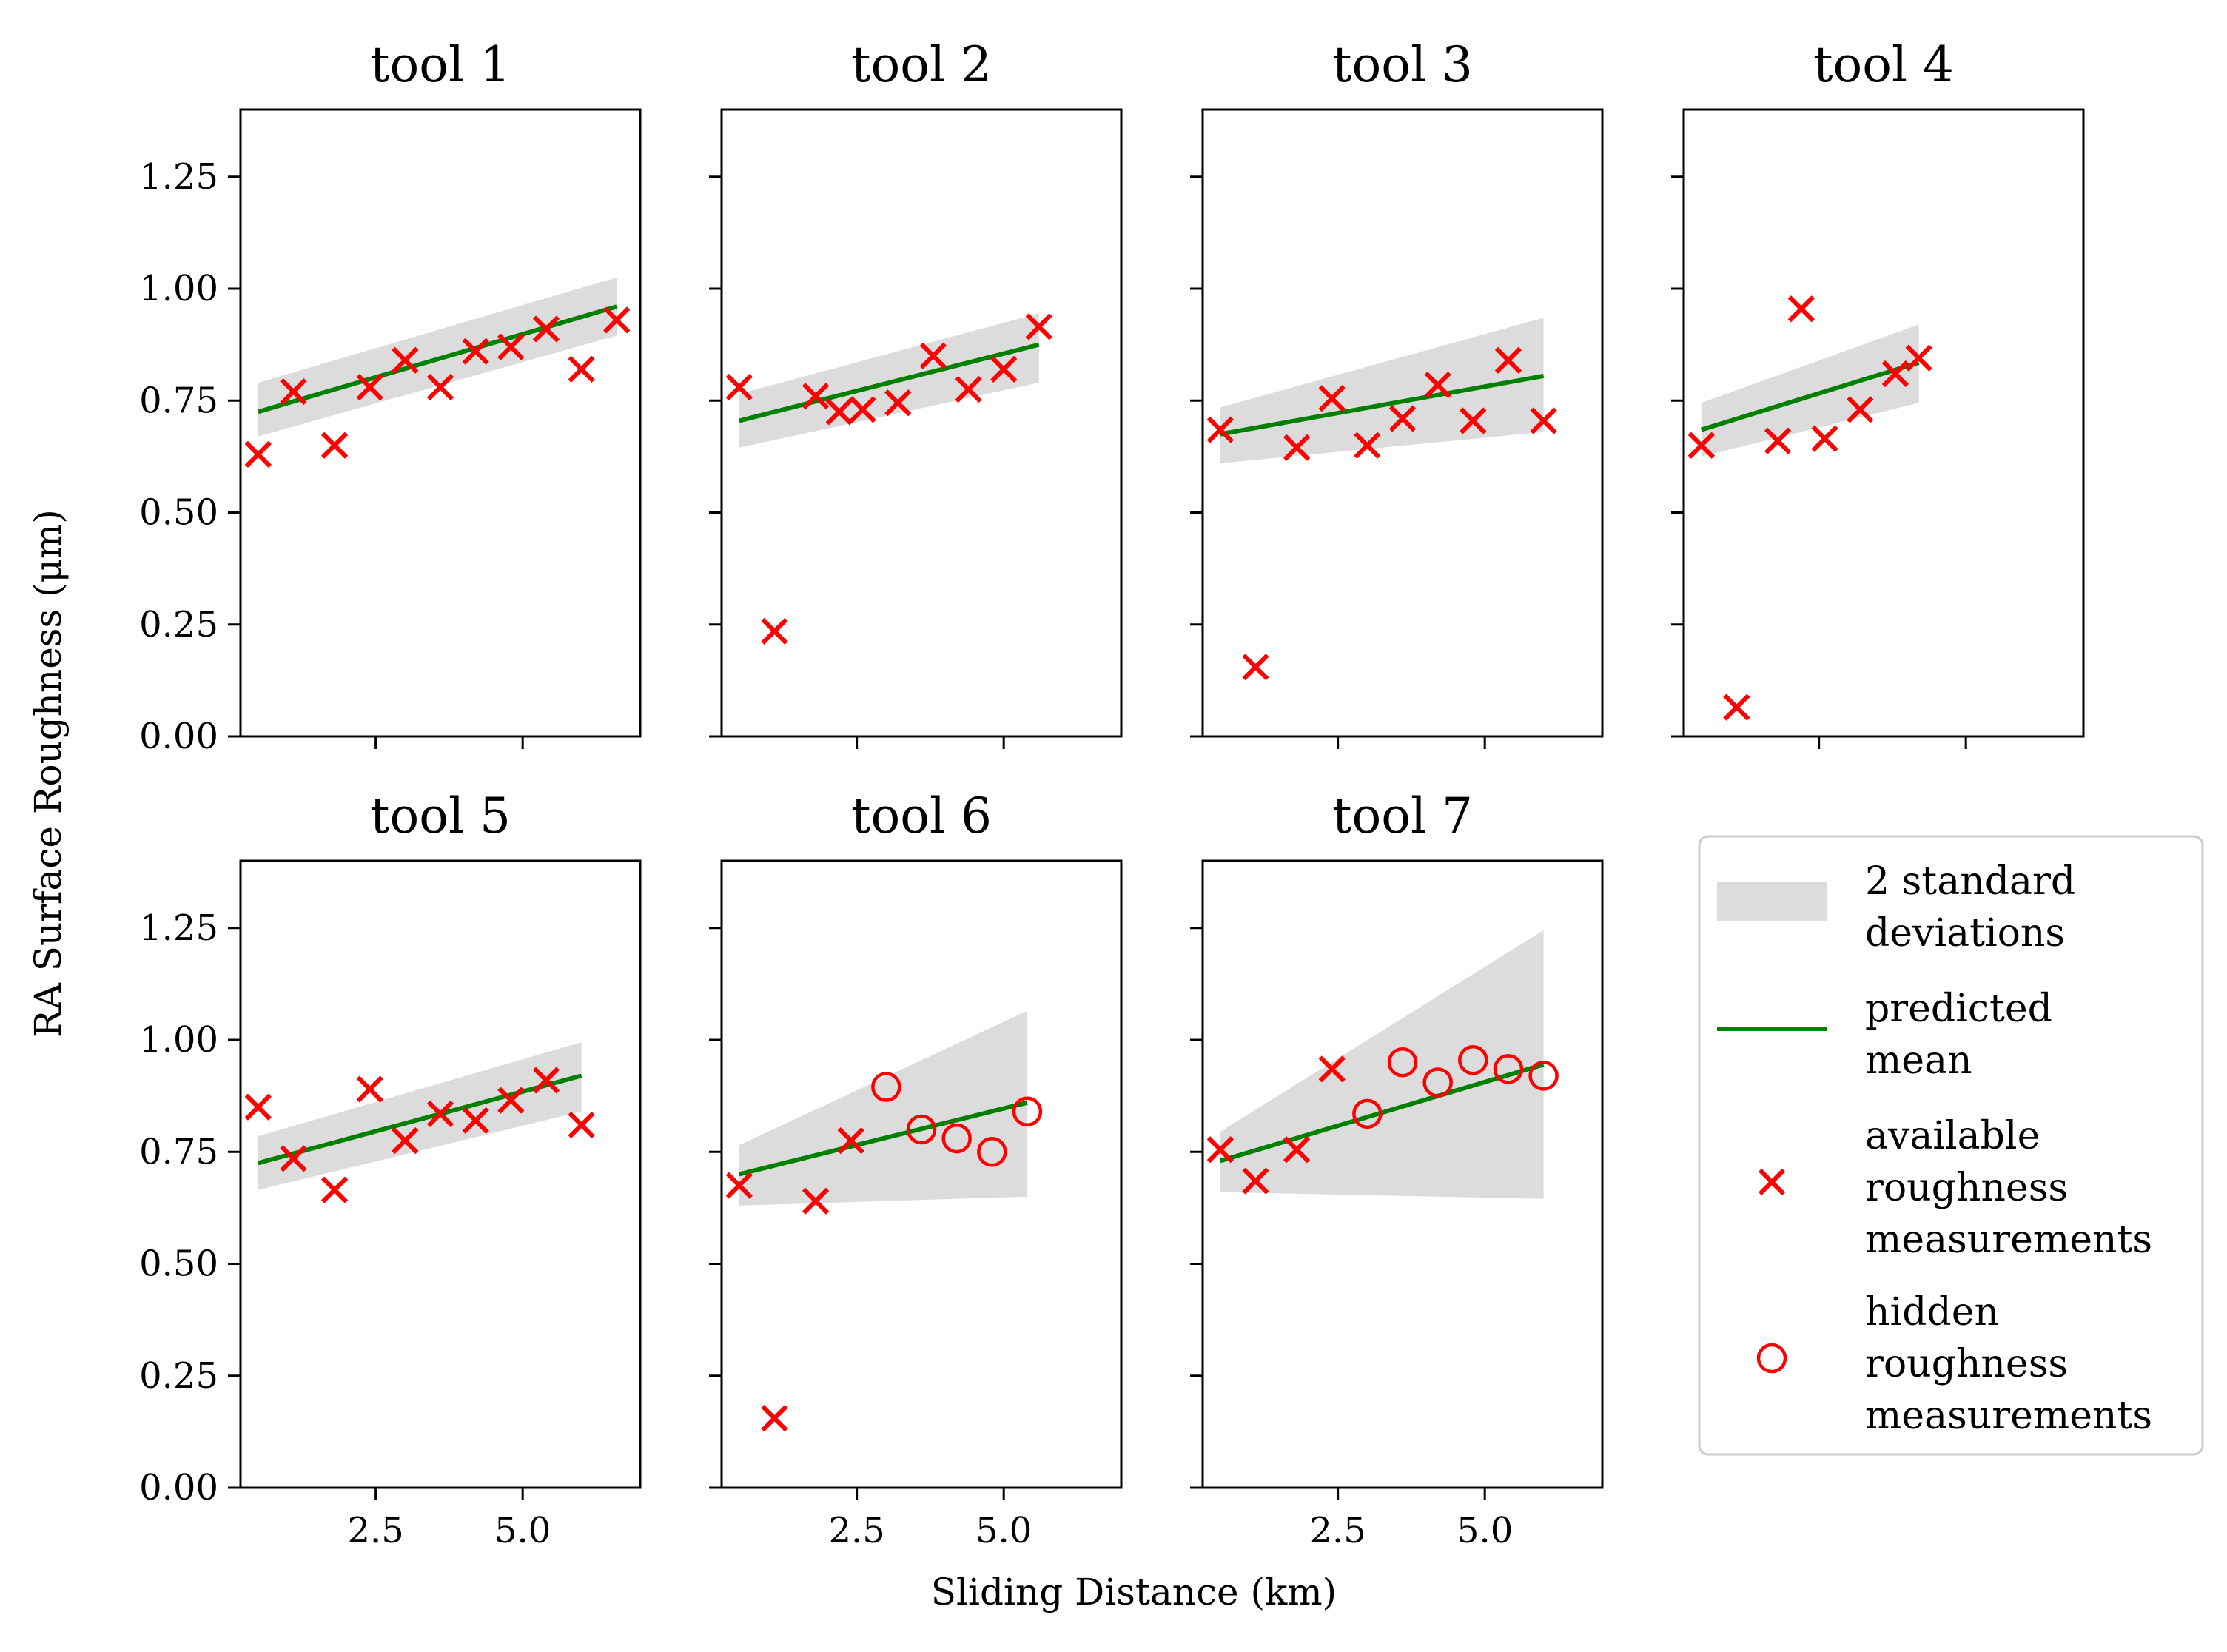  I want to click on mean-line, so click(1810, 396).